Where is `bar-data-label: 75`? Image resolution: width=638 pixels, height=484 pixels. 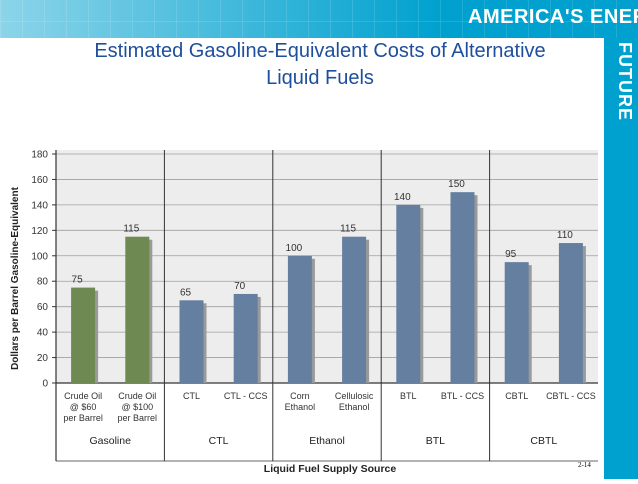 bar-data-label: 75 is located at coordinates (78, 280).